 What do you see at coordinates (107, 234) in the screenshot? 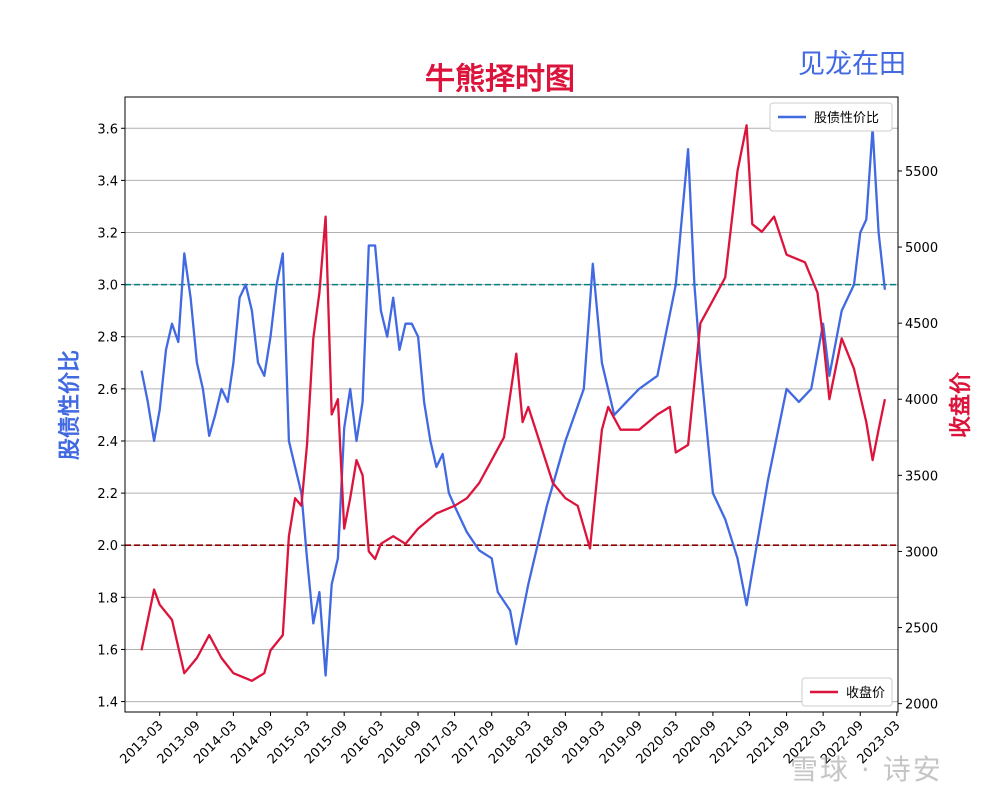
I see `left-tick-label: 3.2` at bounding box center [107, 234].